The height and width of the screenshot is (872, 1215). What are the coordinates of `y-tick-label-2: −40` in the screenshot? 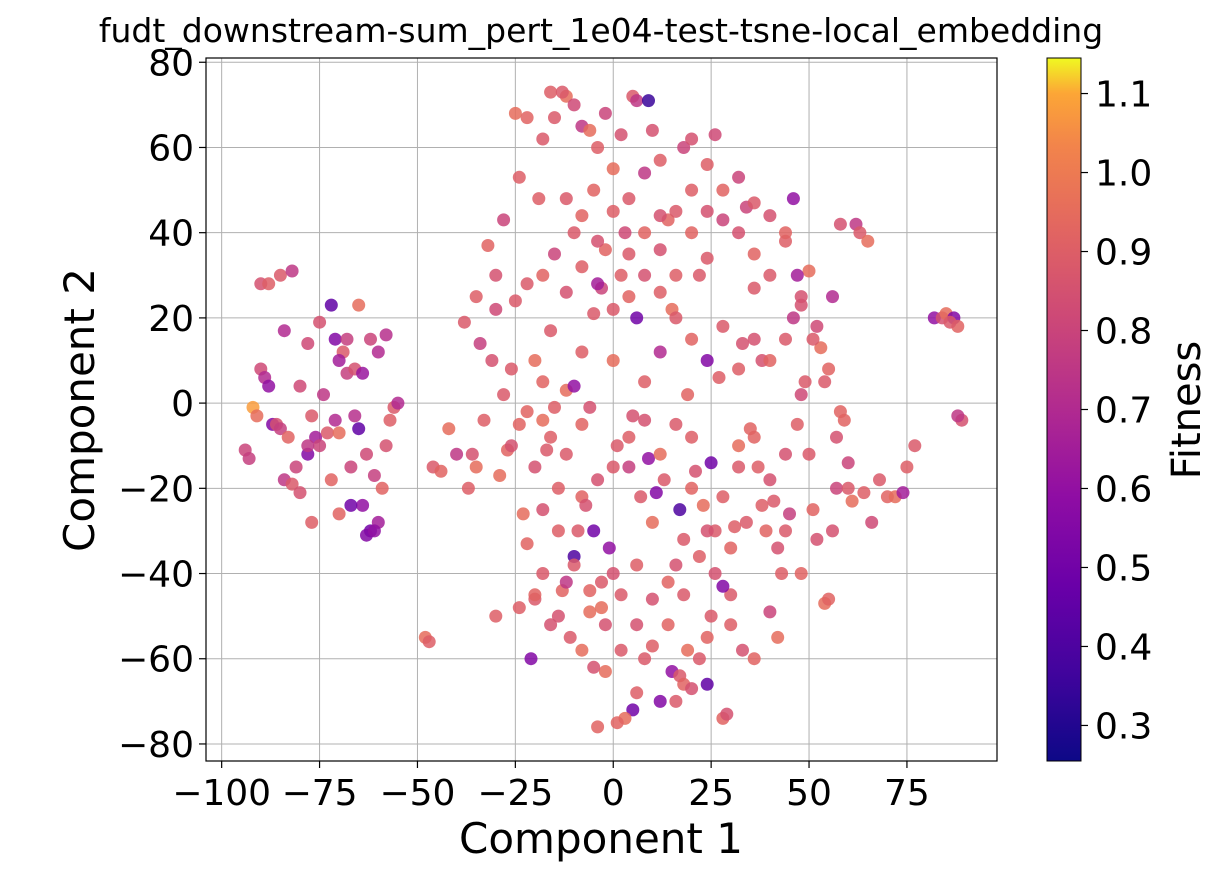 It's located at (156, 575).